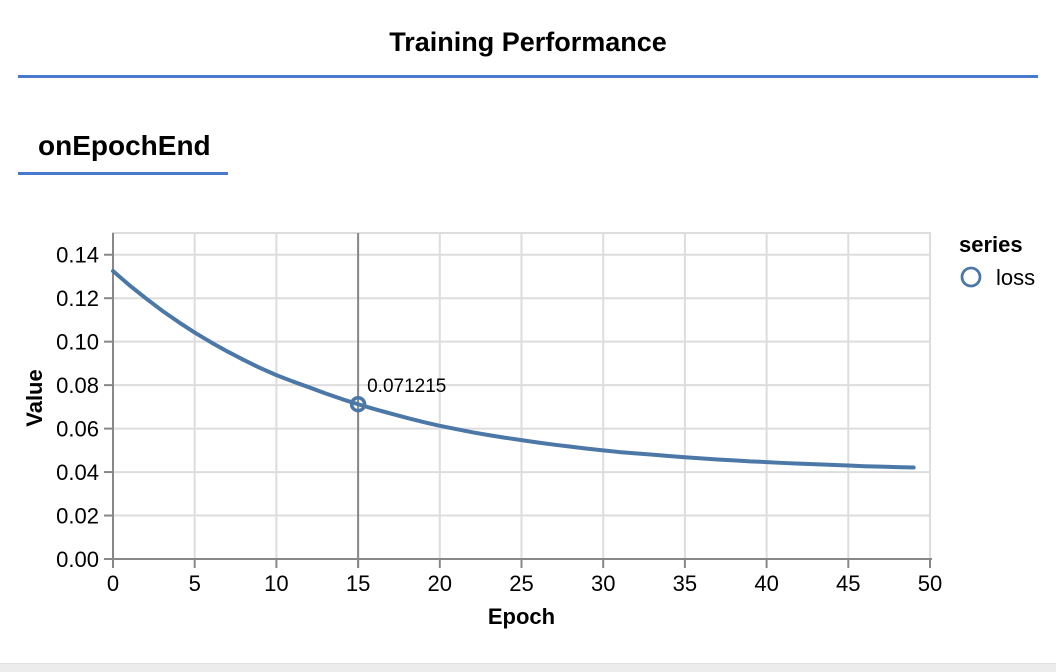  I want to click on y-axis-title: Value, so click(34, 397).